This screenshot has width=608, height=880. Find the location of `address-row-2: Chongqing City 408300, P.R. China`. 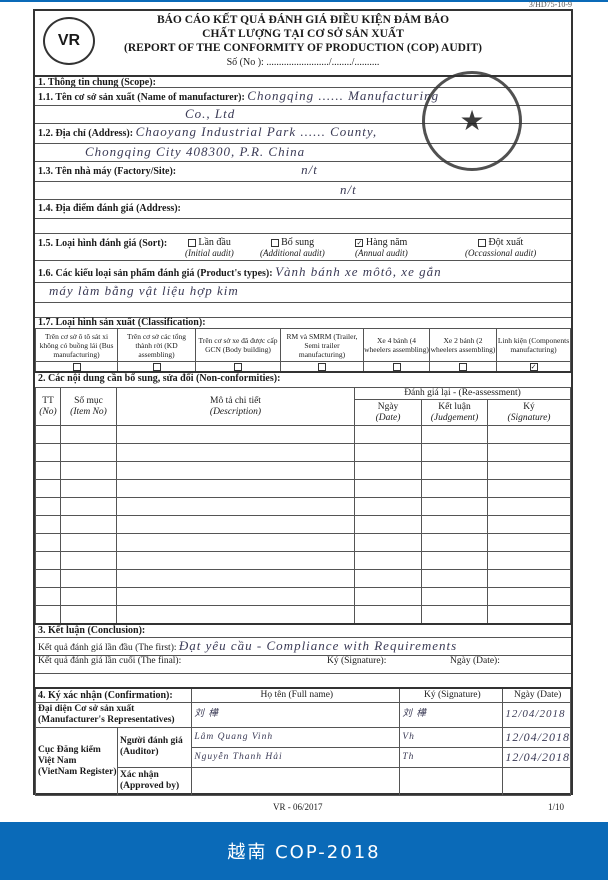

address-row-2: Chongqing City 408300, P.R. China is located at coordinates (303, 152).